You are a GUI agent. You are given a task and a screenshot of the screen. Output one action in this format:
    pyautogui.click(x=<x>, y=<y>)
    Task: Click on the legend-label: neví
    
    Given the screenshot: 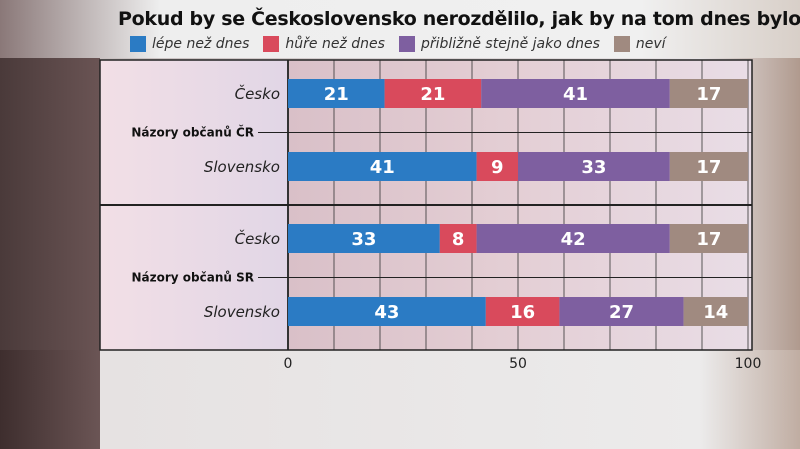 What is the action you would take?
    pyautogui.click(x=650, y=44)
    